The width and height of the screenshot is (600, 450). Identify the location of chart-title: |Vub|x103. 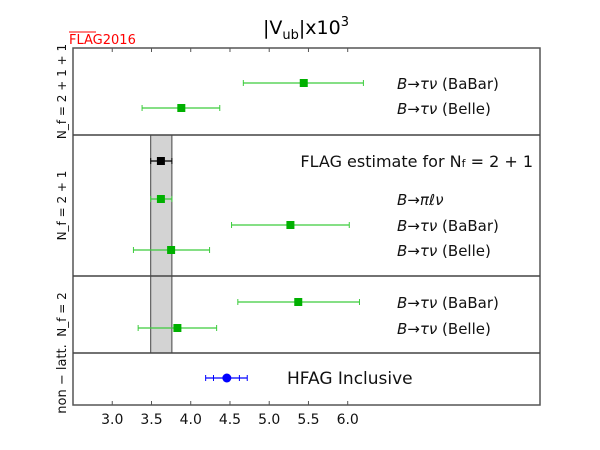
(306, 29).